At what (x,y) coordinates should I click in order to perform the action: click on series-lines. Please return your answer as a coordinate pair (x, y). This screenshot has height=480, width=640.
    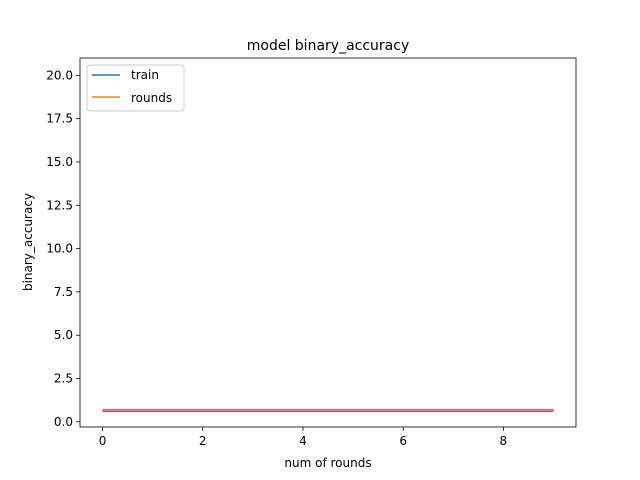
    Looking at the image, I should click on (328, 410).